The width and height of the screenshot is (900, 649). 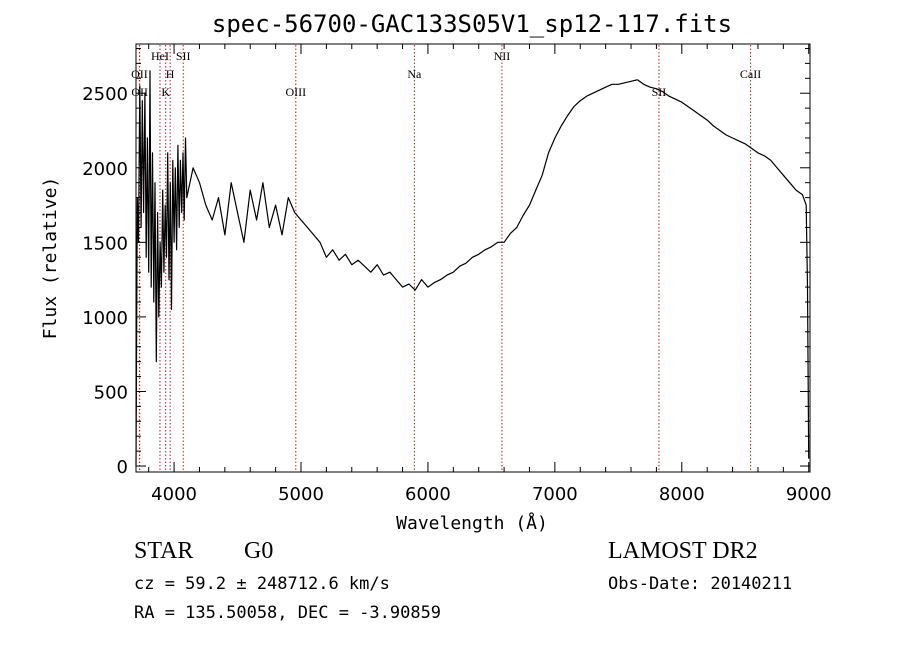 What do you see at coordinates (683, 551) in the screenshot?
I see `survey-name: LAMOST DR2` at bounding box center [683, 551].